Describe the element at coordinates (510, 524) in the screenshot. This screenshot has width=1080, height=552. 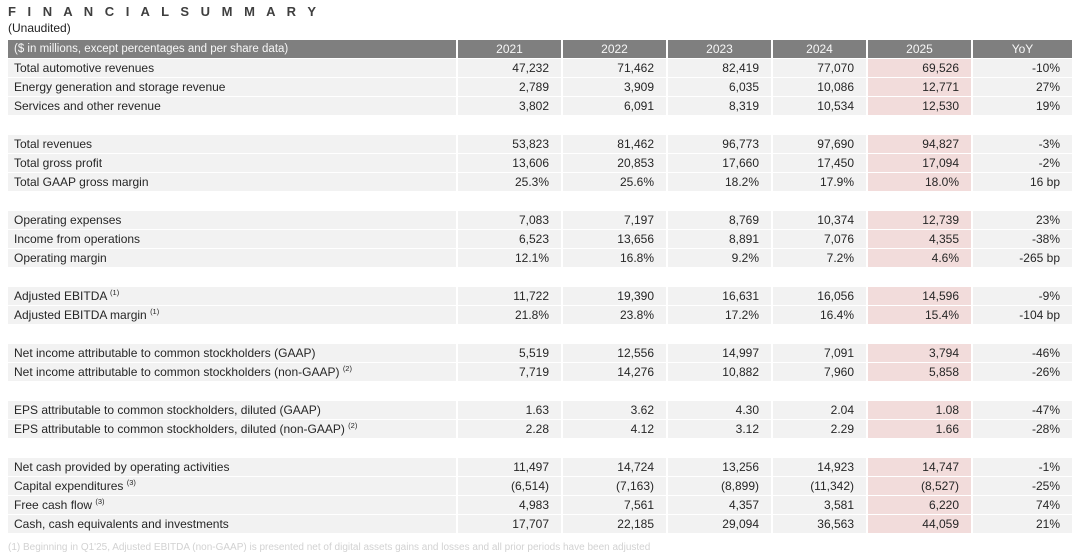
I see `cell-2021: 17,707` at that location.